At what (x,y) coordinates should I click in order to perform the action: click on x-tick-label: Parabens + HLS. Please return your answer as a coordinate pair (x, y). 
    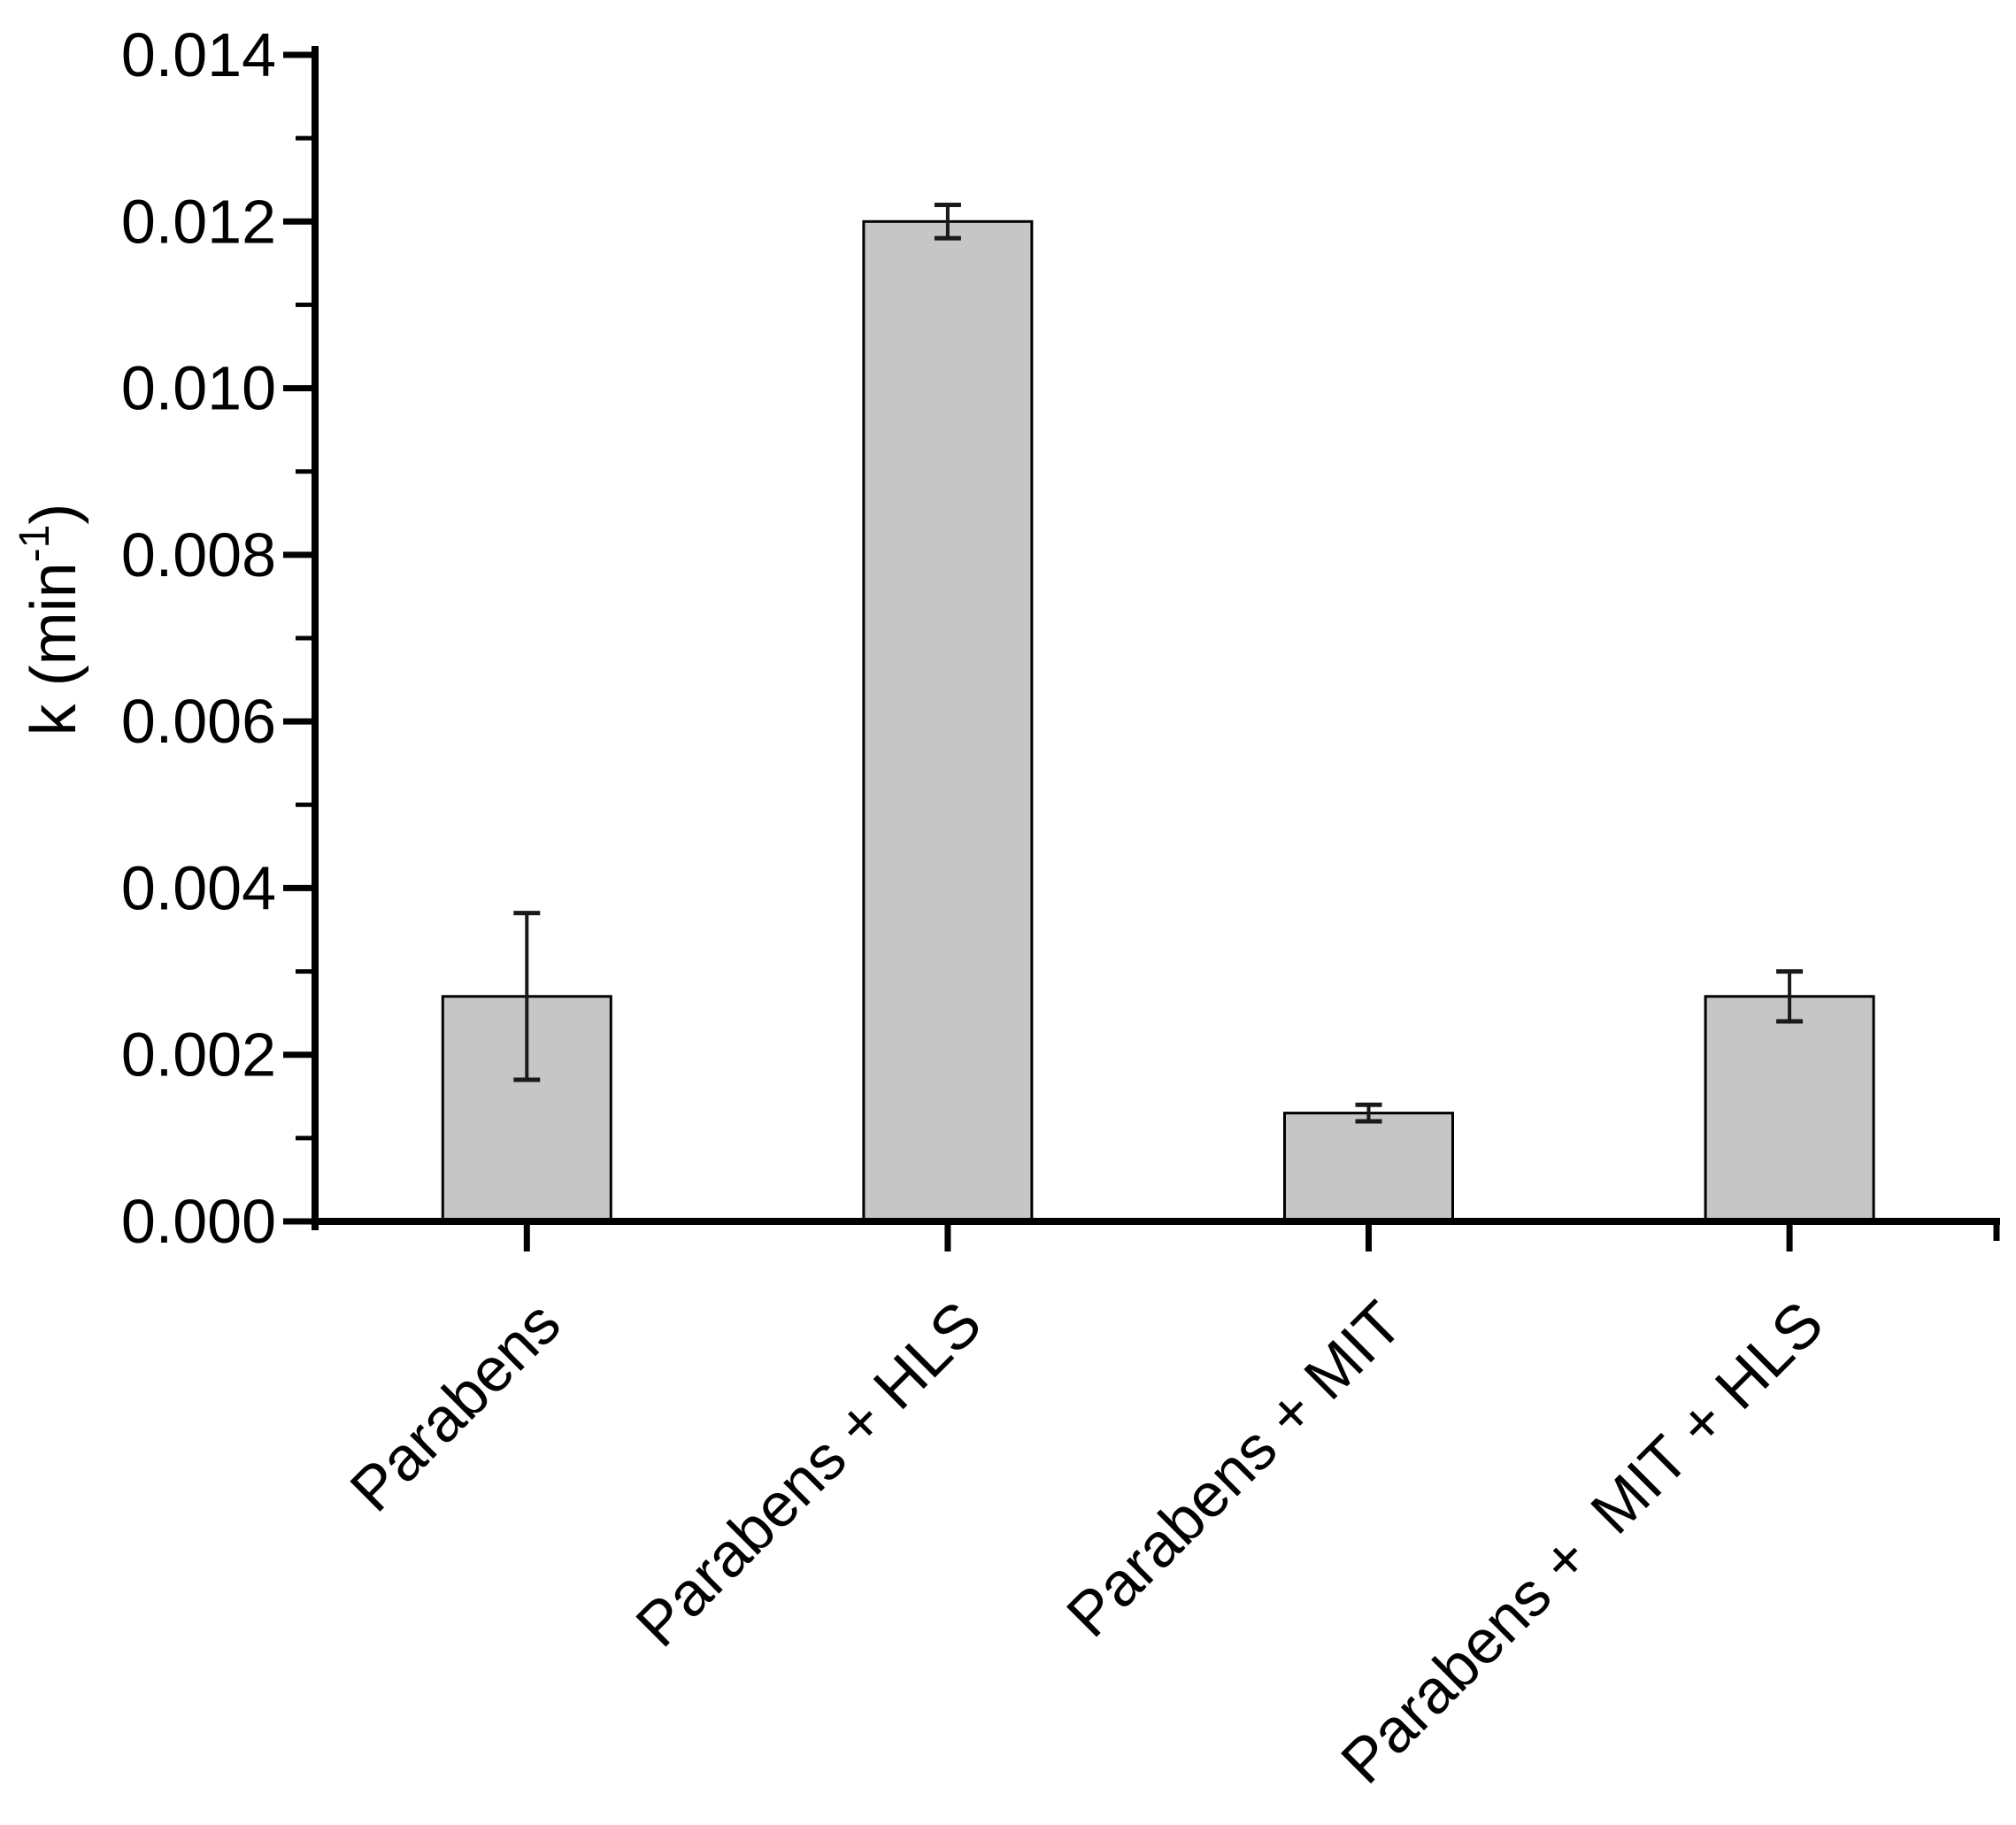
    Looking at the image, I should click on (809, 1473).